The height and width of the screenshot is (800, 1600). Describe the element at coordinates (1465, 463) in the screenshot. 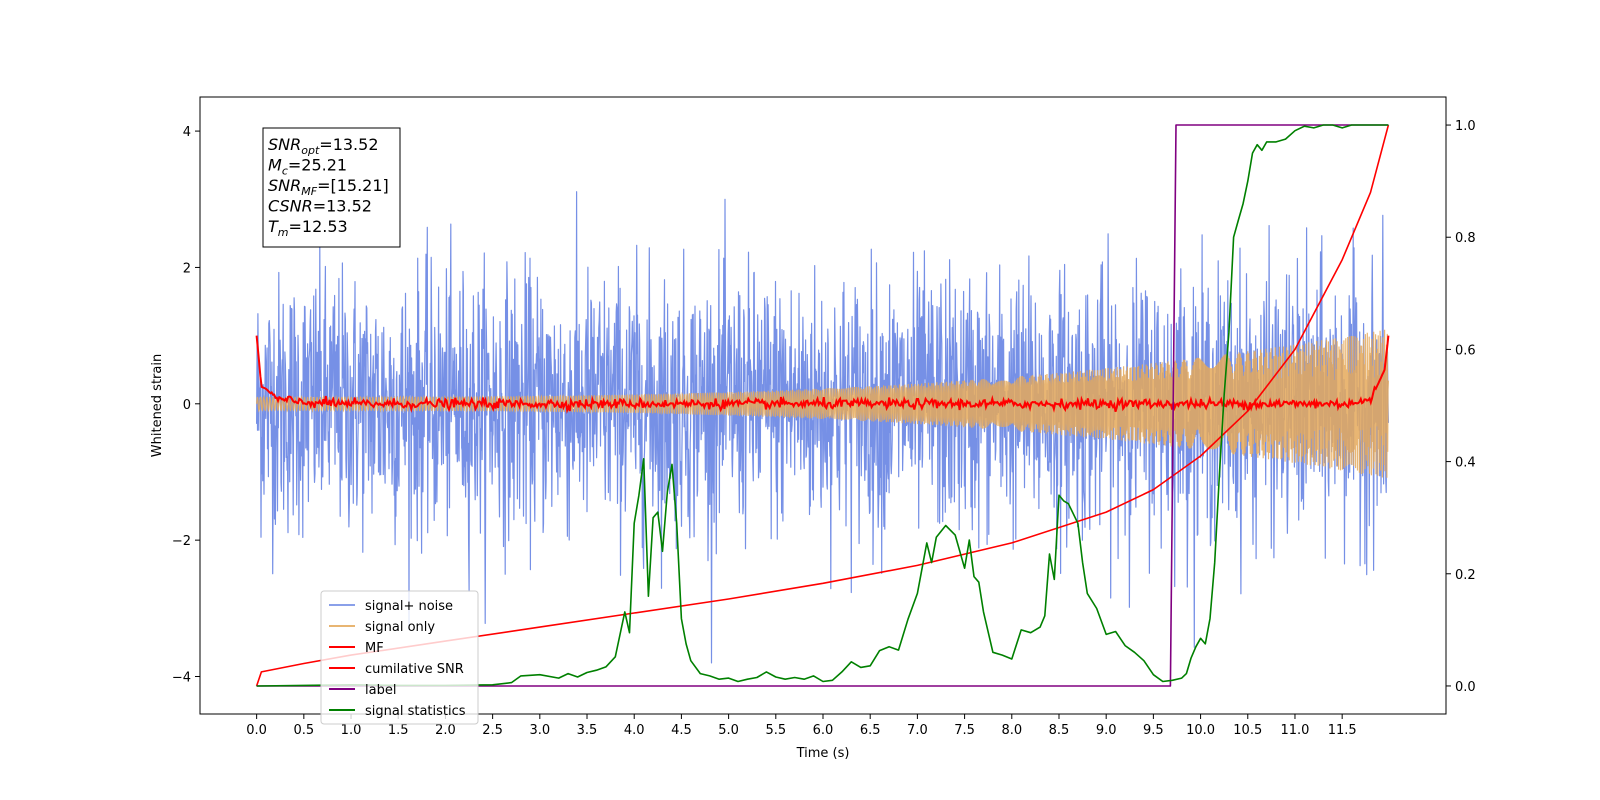

I see `y2-tick-label: 0.4` at that location.